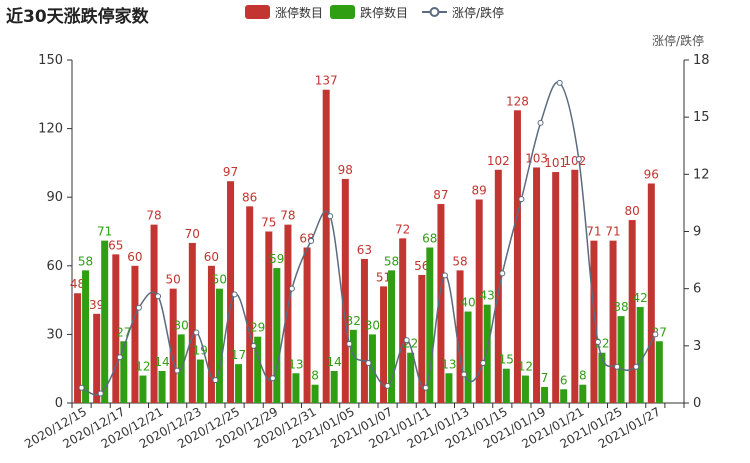 The height and width of the screenshot is (463, 750). What do you see at coordinates (59, 403) in the screenshot?
I see `y-left-tick-label: 0` at bounding box center [59, 403].